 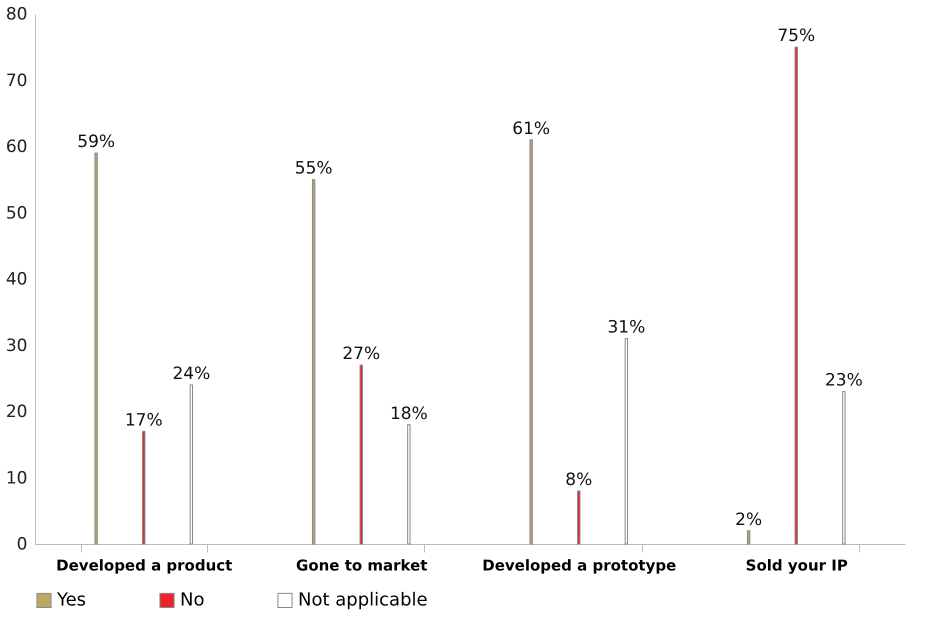 What do you see at coordinates (96, 142) in the screenshot?
I see `data-label: 59%` at bounding box center [96, 142].